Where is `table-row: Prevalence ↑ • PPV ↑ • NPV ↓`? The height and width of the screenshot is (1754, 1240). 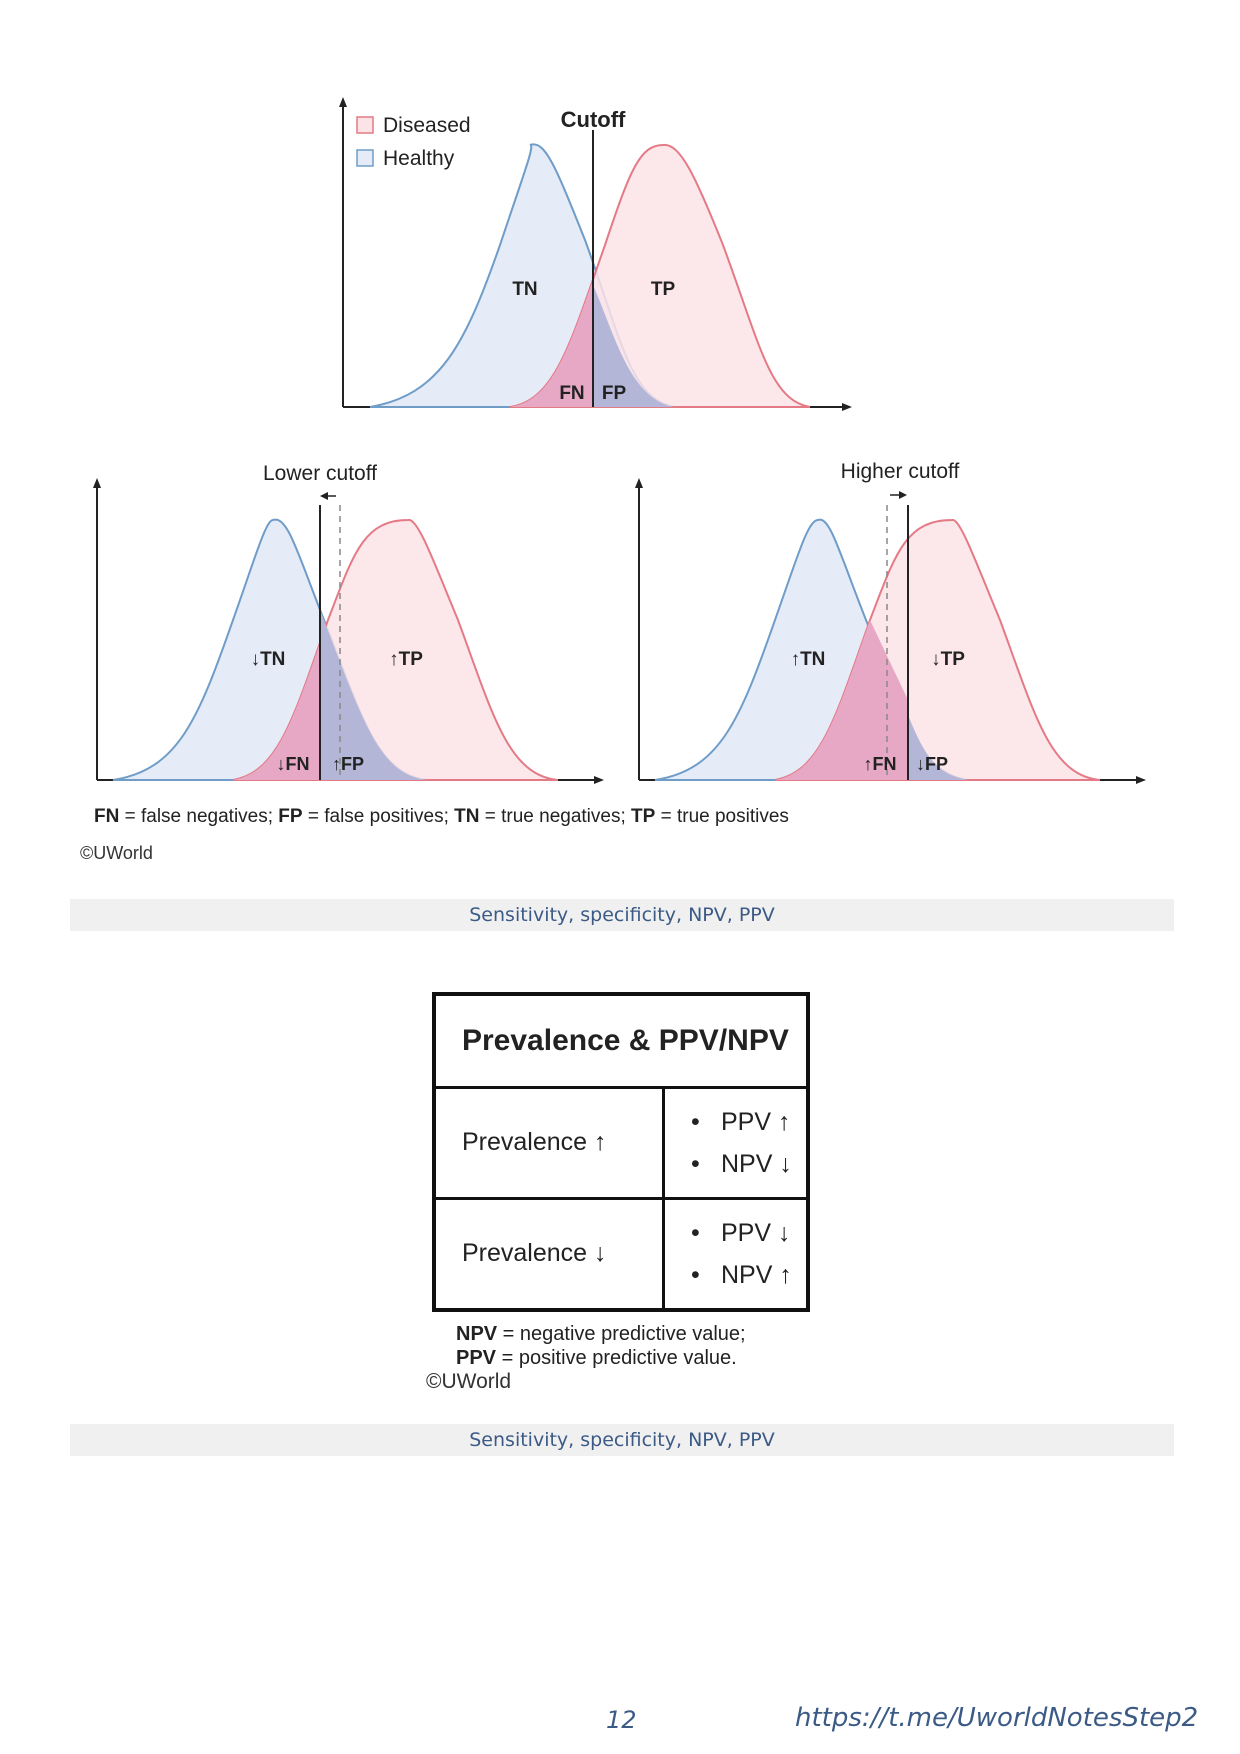
table-row: Prevalence ↑ • PPV ↑ • NPV ↓ is located at coordinates (621, 1143).